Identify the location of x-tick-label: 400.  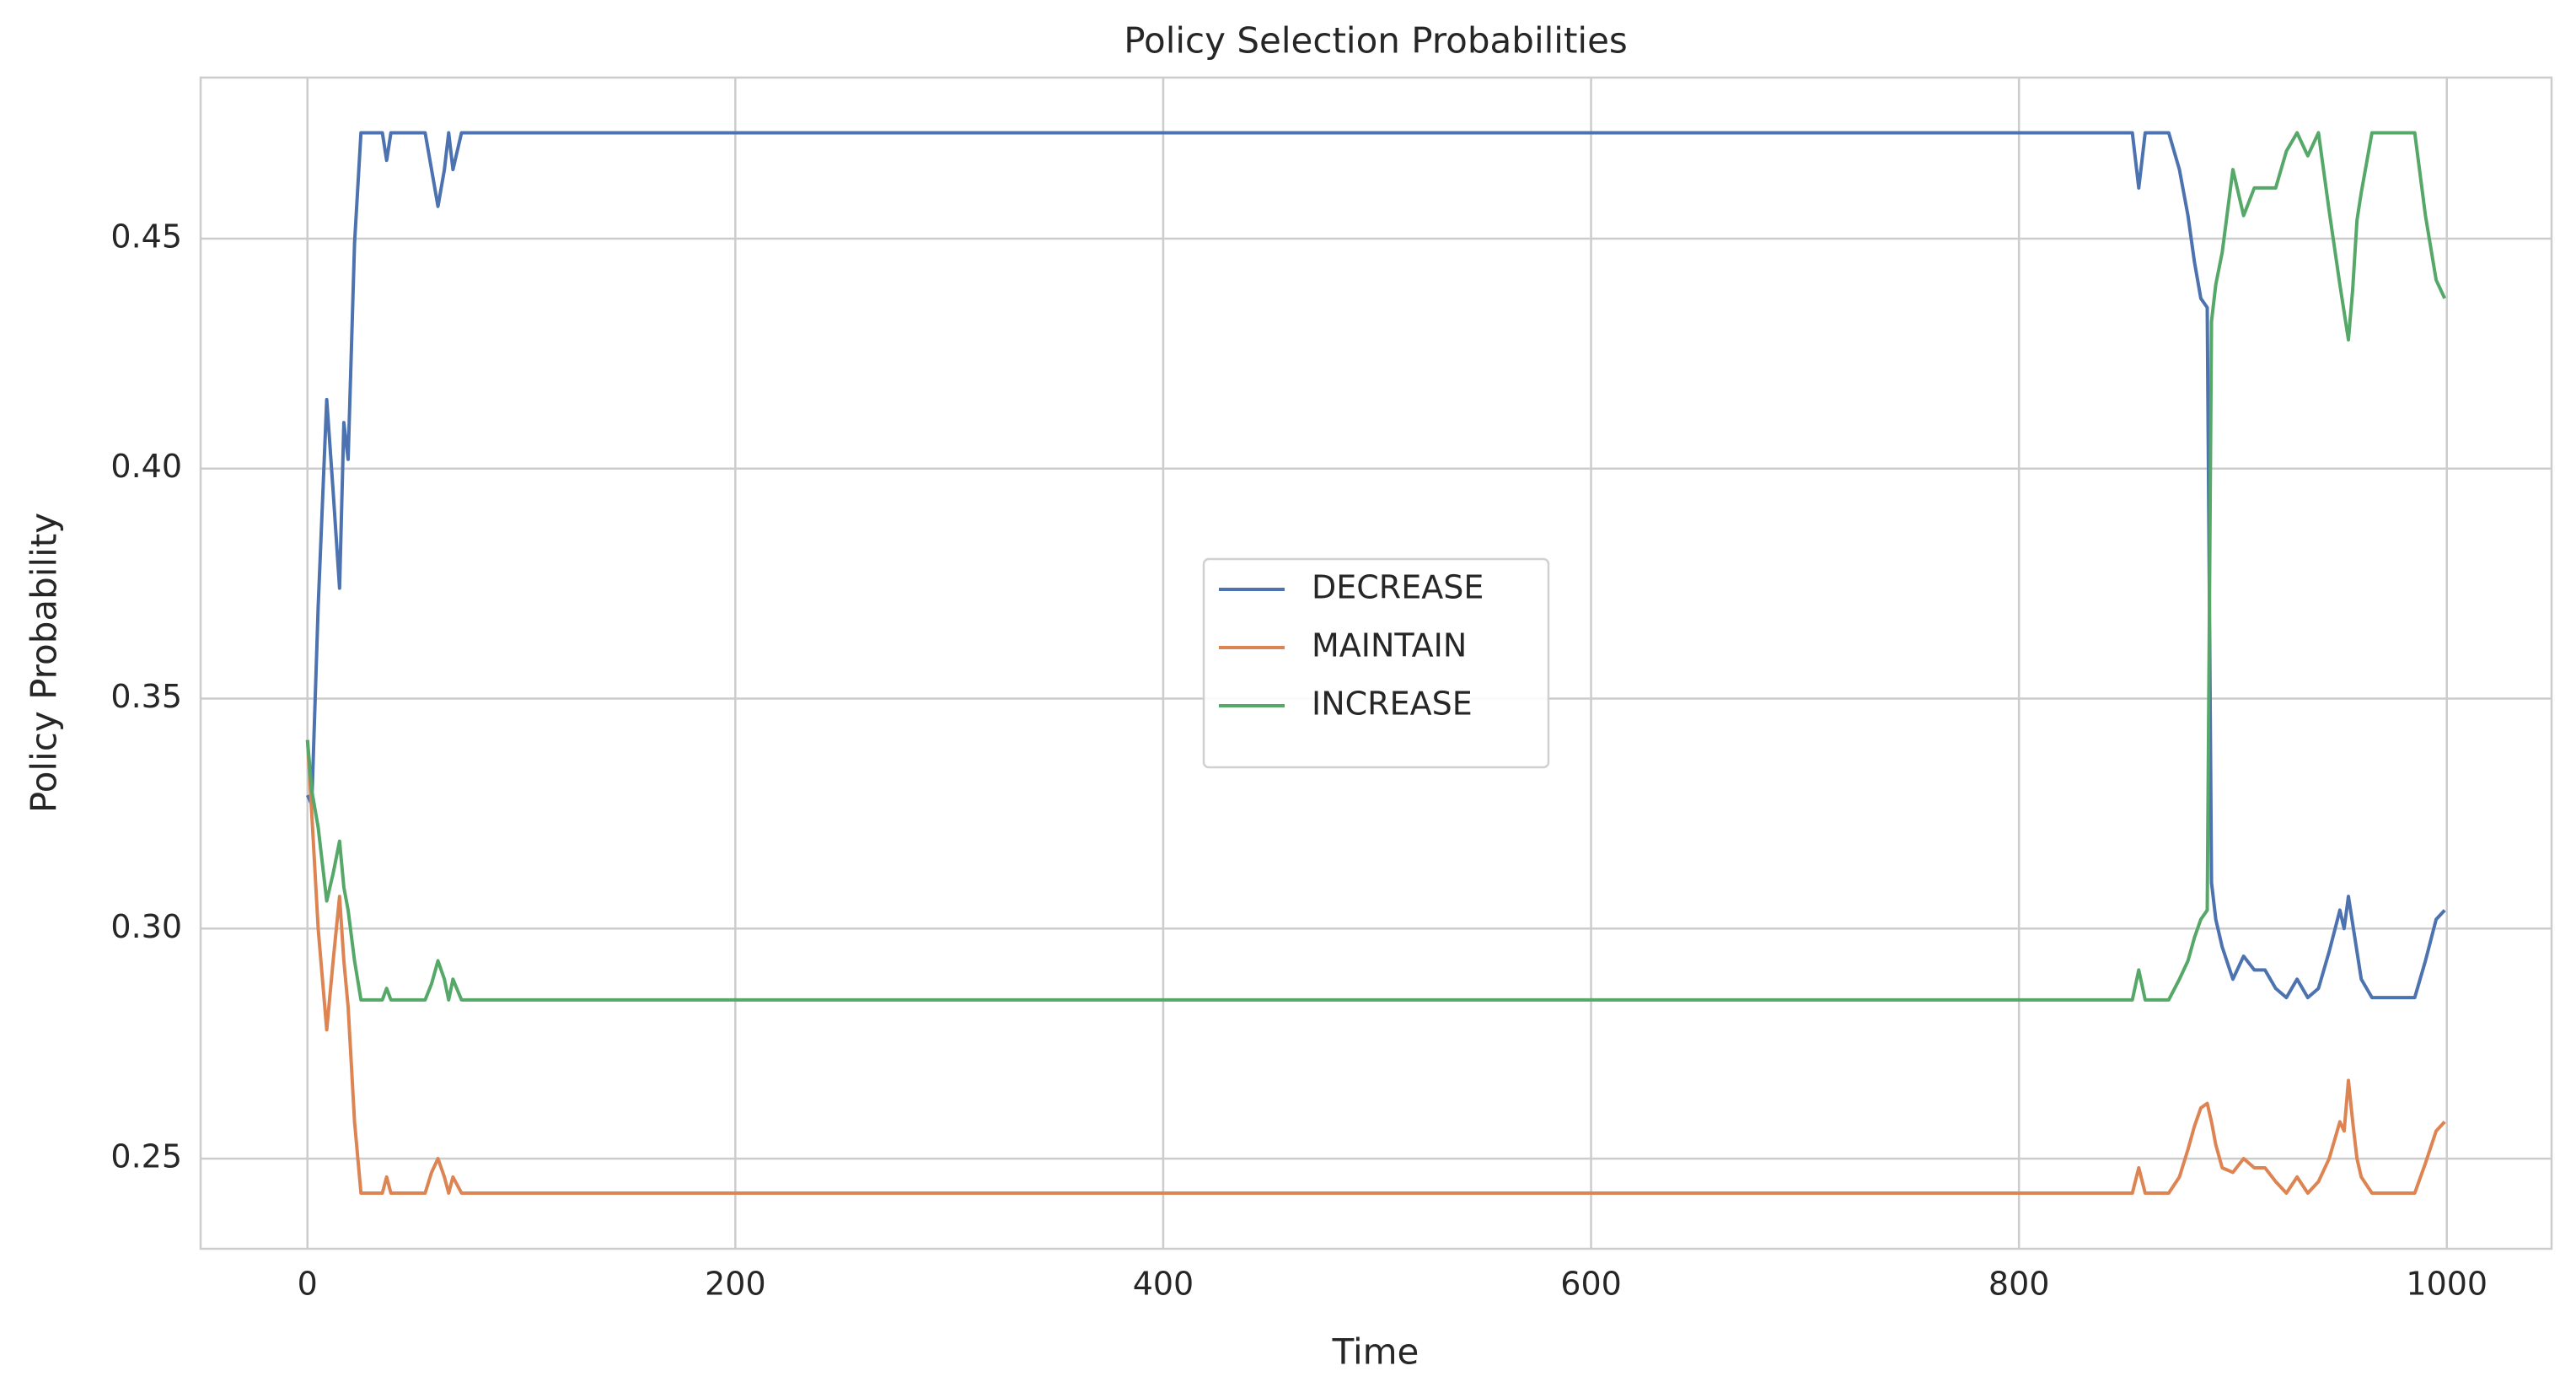
(1163, 1284).